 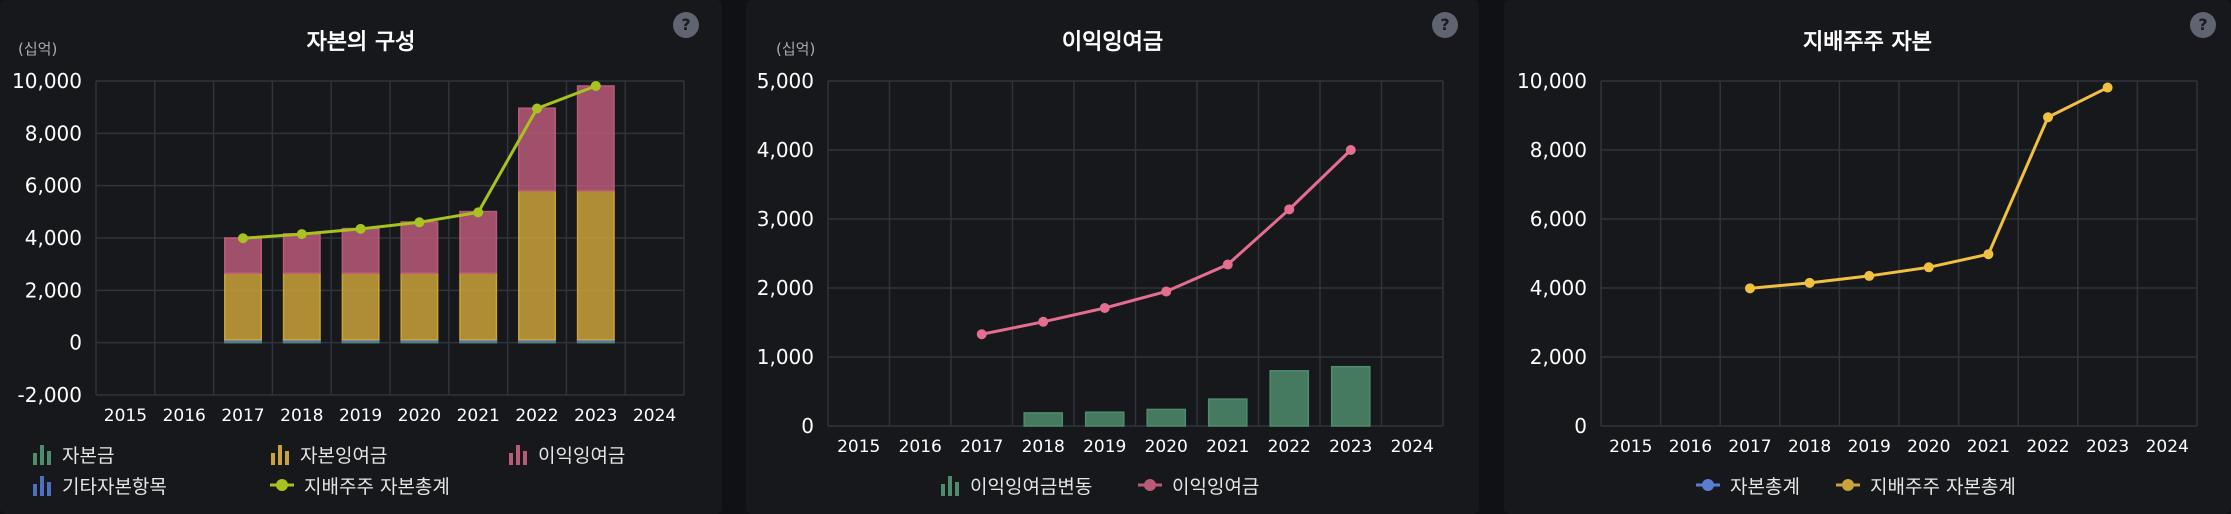 I want to click on legend-label: 이익잉여금, so click(x=582, y=456).